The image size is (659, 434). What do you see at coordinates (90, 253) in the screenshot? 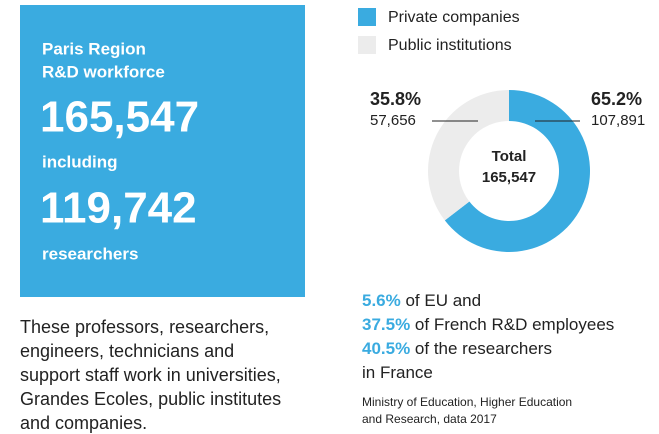
I see `panel-researchers: researchers` at bounding box center [90, 253].